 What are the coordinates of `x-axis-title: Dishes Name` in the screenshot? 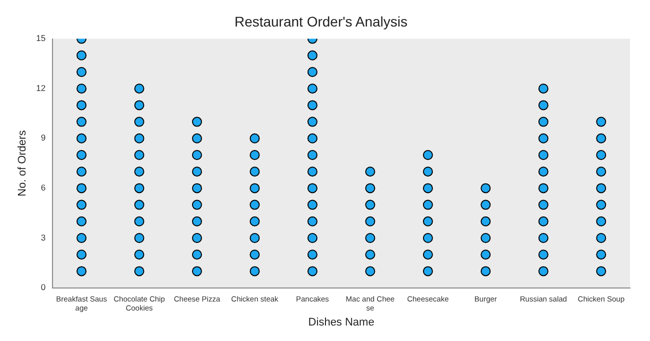 It's located at (341, 322).